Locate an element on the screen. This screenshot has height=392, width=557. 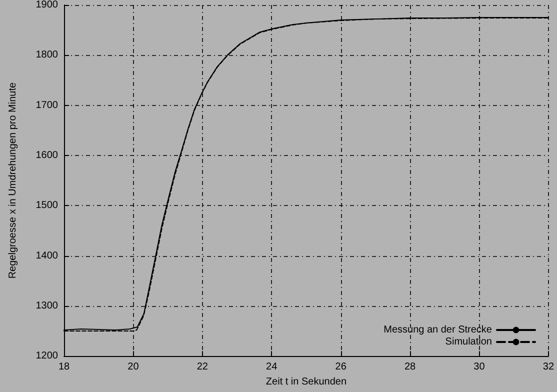
y-tick-label: 1700 is located at coordinates (47, 105).